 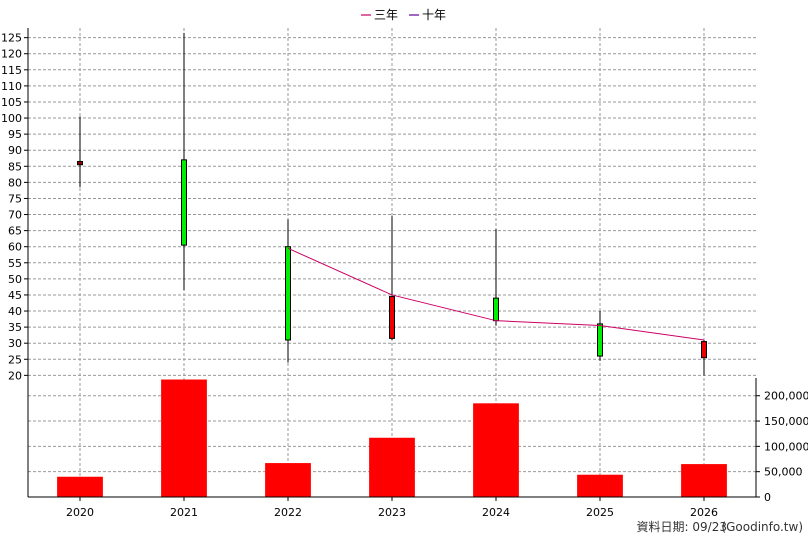 What do you see at coordinates (11, 118) in the screenshot?
I see `price-tick-label: 100` at bounding box center [11, 118].